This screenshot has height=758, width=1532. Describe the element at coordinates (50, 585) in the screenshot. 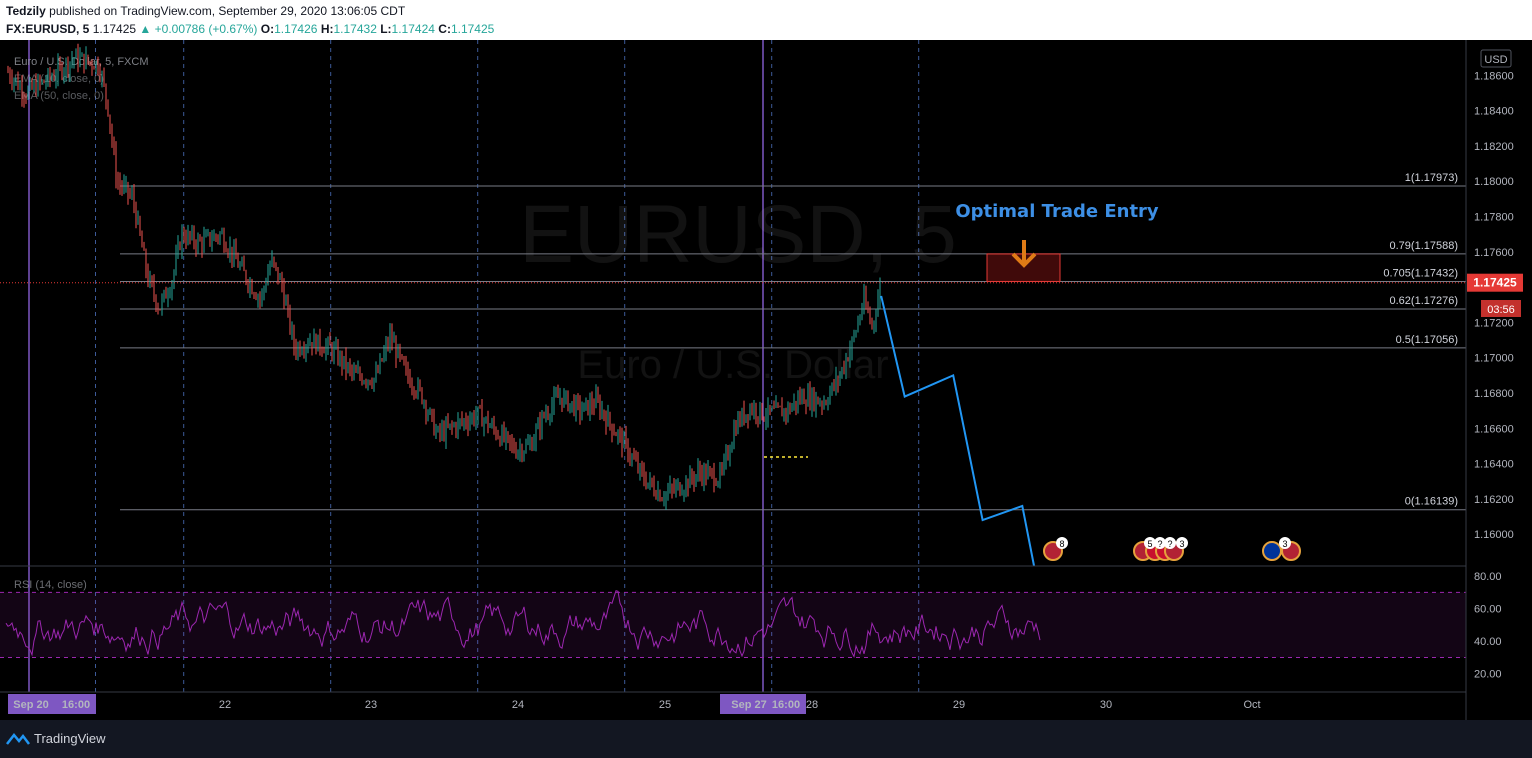

I see `rsi-legend: RSI (14, close)` at that location.